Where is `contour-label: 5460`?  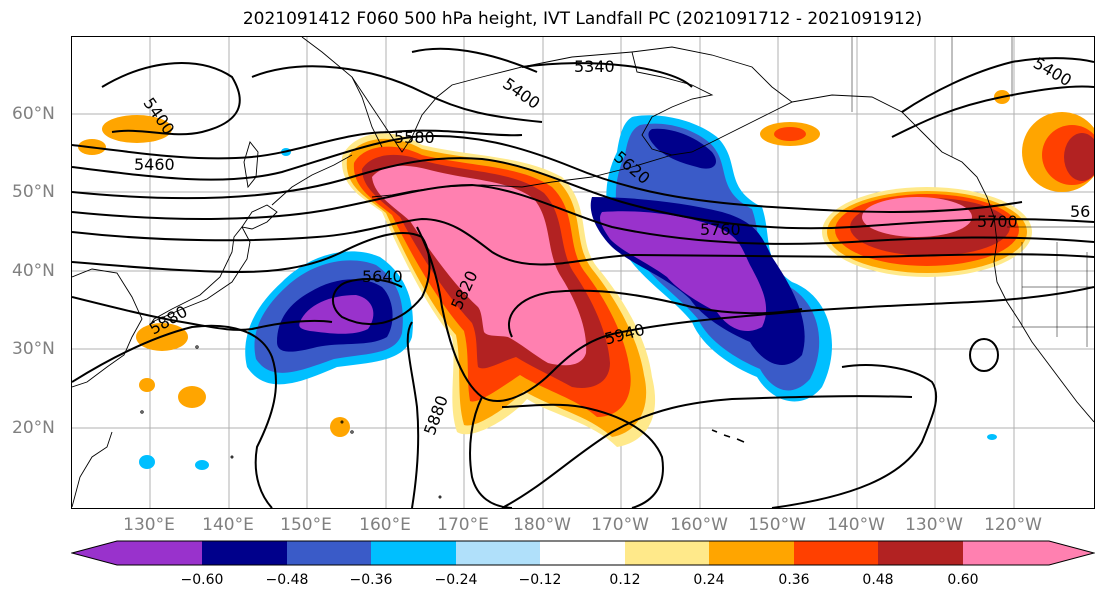
contour-label: 5460 is located at coordinates (154, 164).